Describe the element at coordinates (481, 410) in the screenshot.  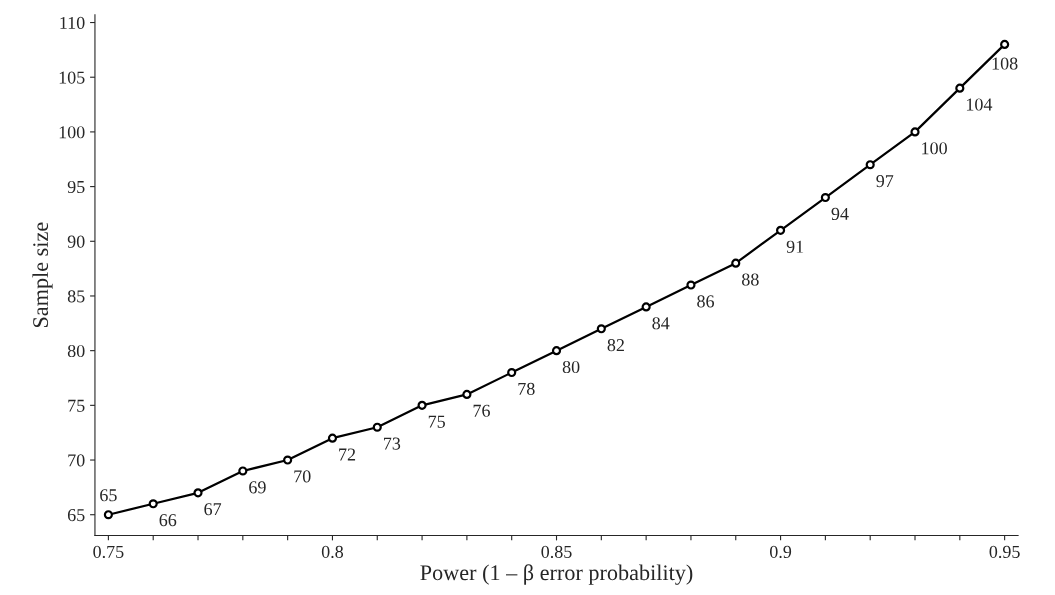
I see `data-label: 76` at that location.